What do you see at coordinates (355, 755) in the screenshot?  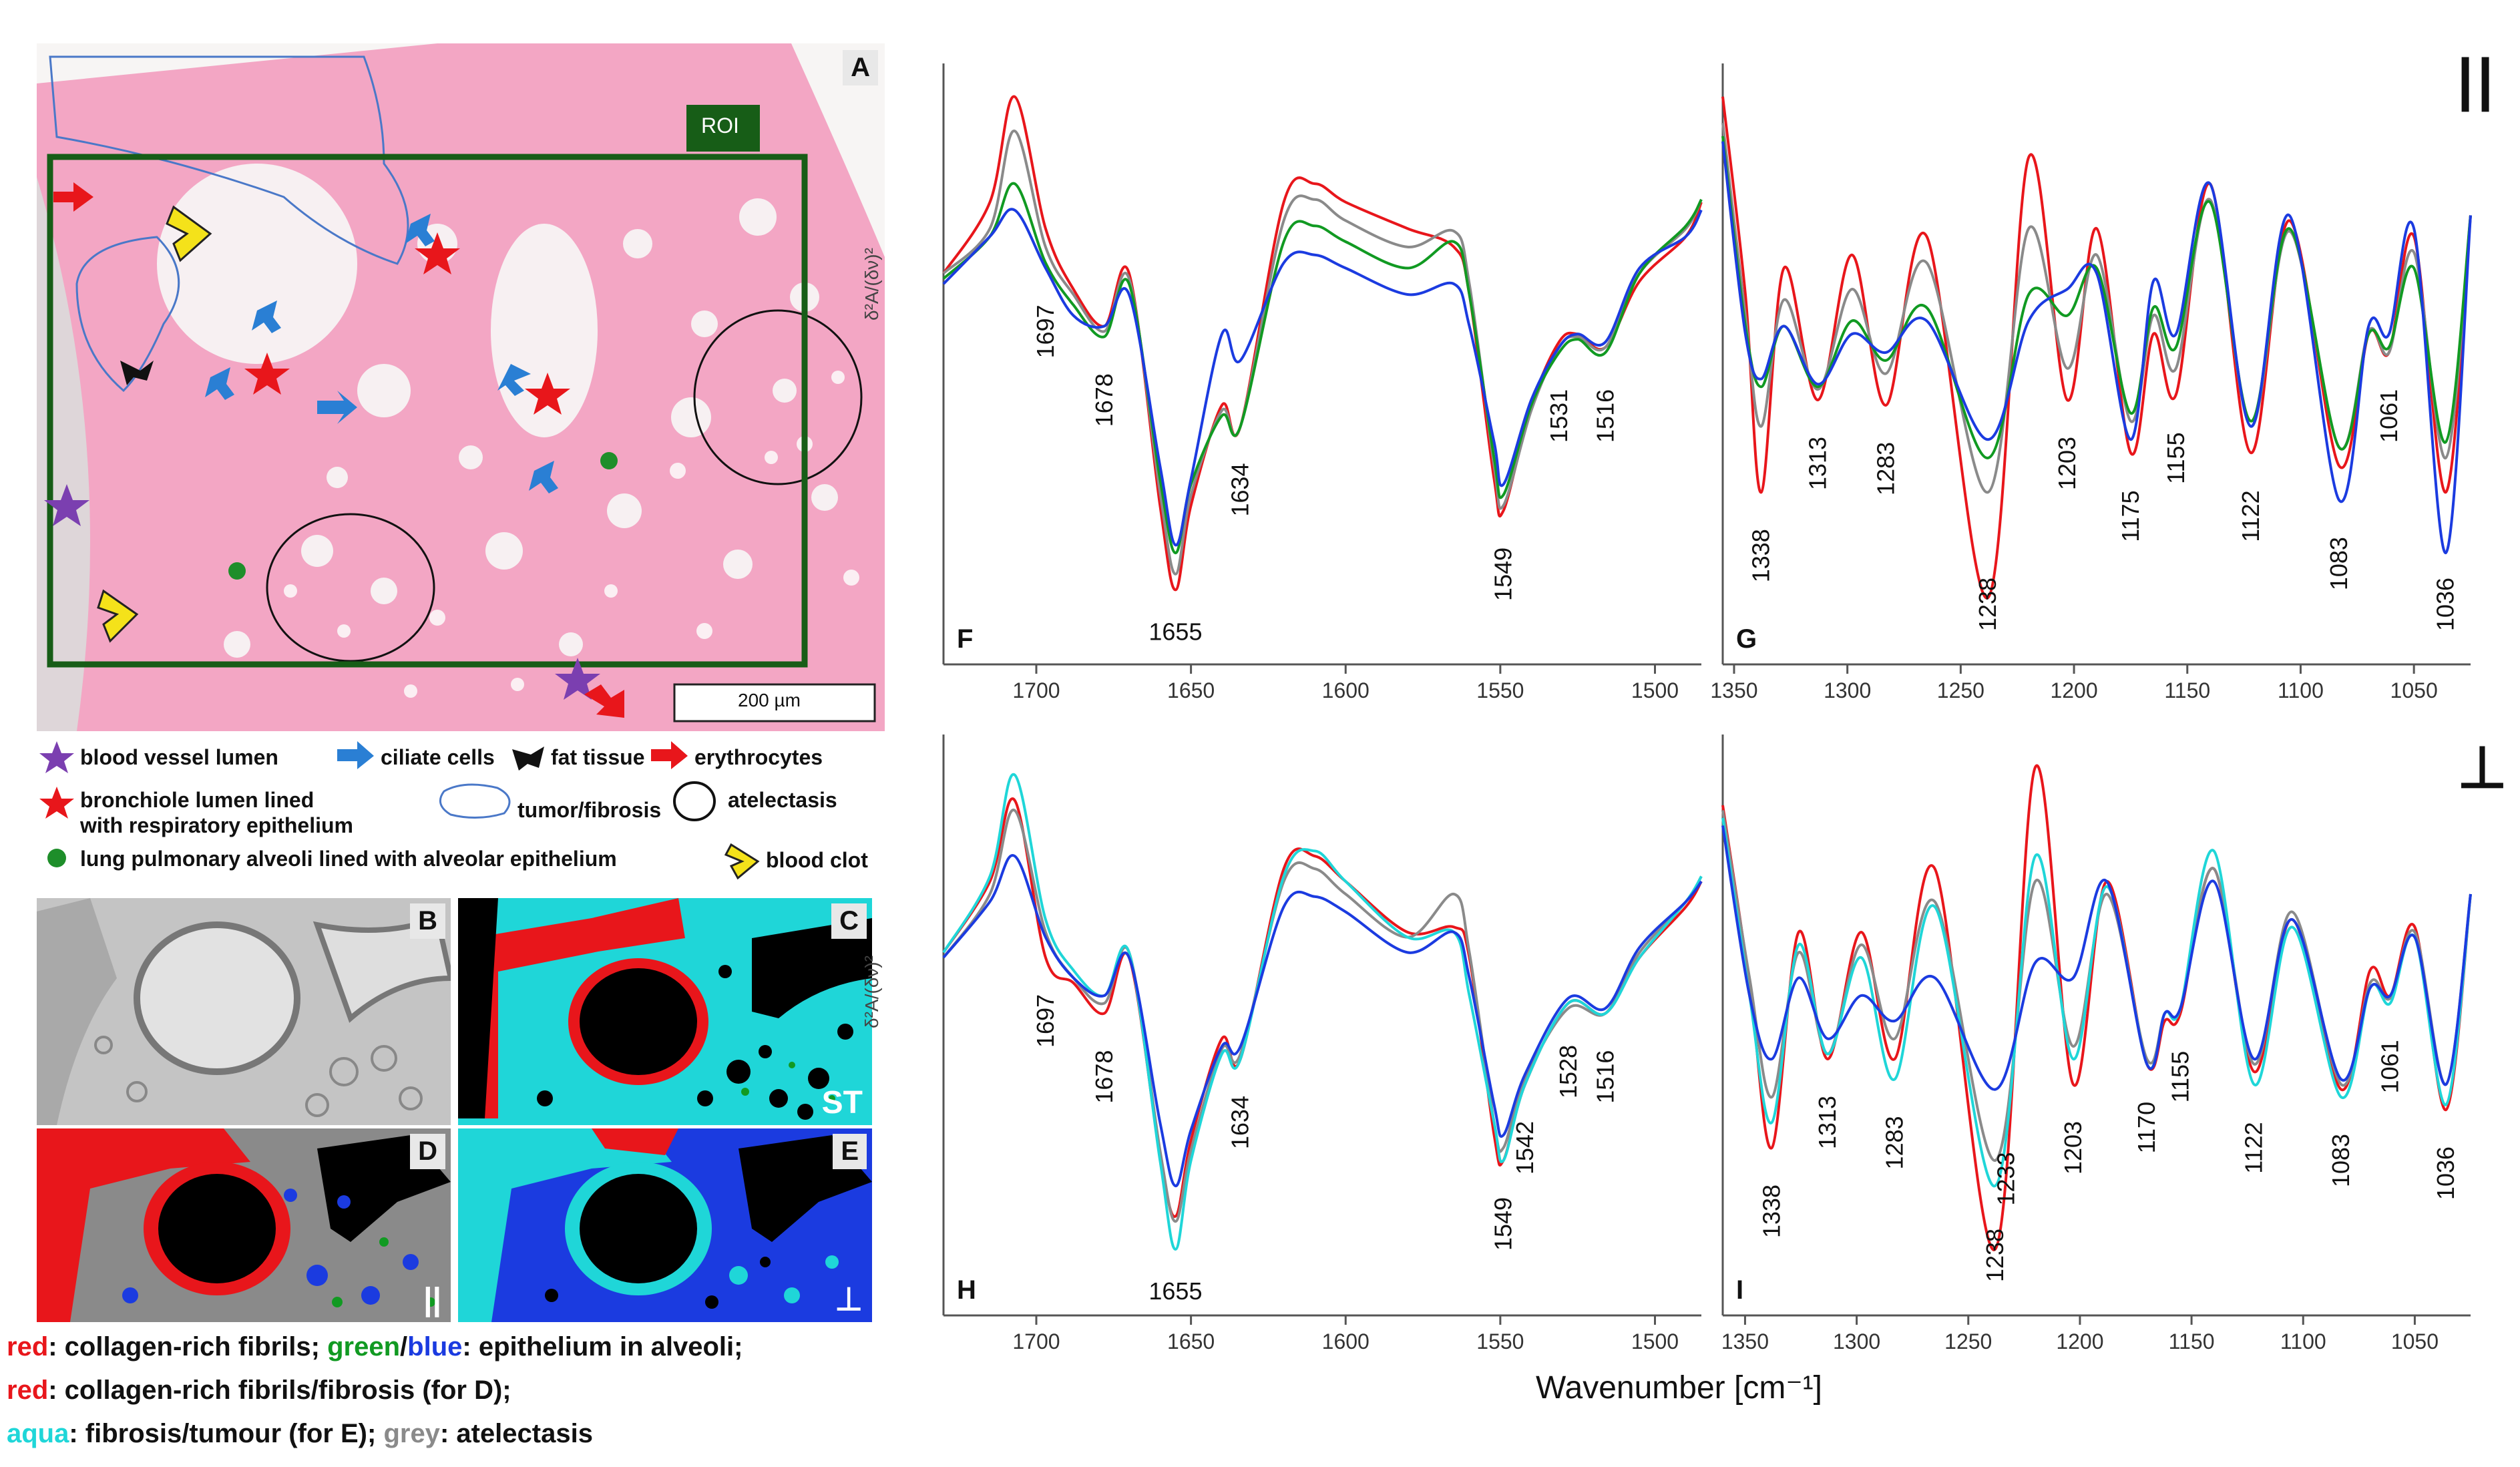 I see `blue-arrow-icon` at bounding box center [355, 755].